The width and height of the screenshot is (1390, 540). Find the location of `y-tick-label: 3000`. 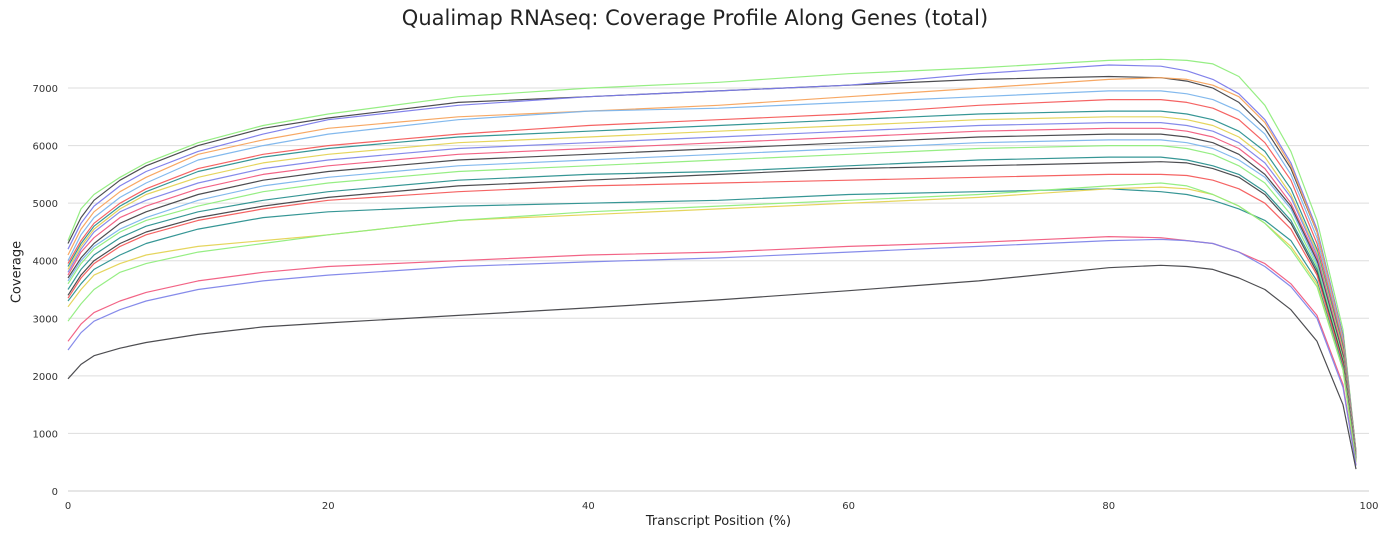

y-tick-label: 3000 is located at coordinates (45, 319).